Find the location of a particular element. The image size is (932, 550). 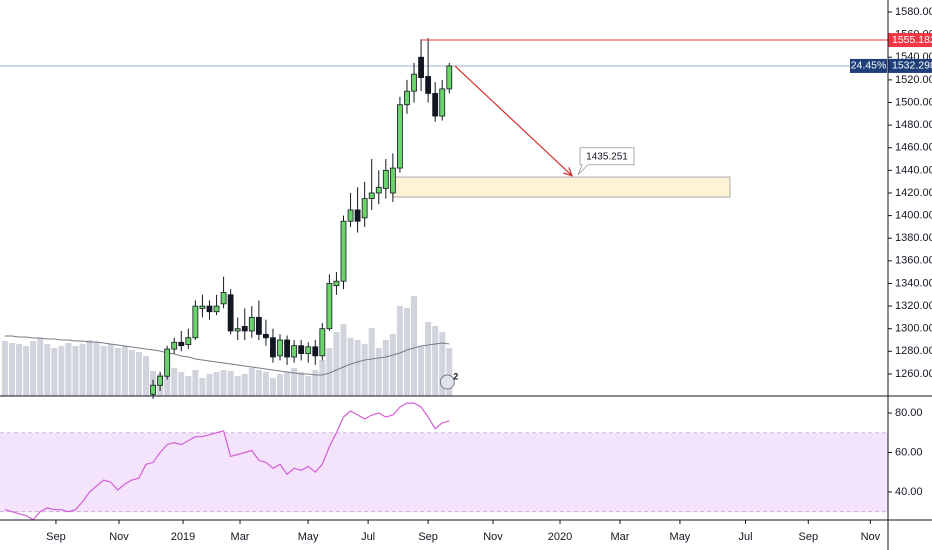

callout-label: 1435.251 is located at coordinates (607, 156).